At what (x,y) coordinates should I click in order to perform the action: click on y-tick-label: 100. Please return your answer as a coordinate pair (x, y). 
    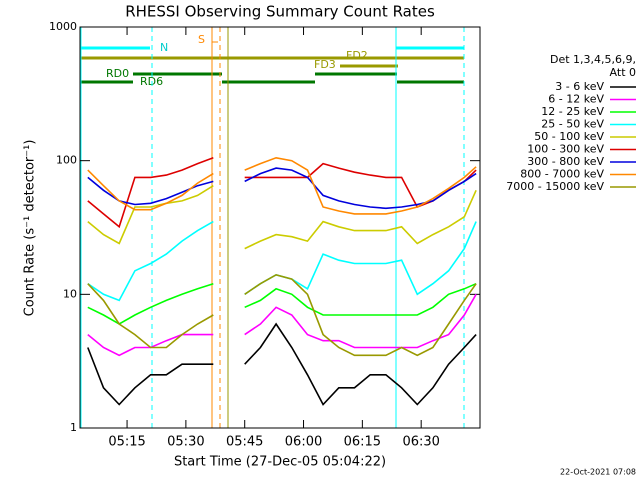
    Looking at the image, I should click on (66, 160).